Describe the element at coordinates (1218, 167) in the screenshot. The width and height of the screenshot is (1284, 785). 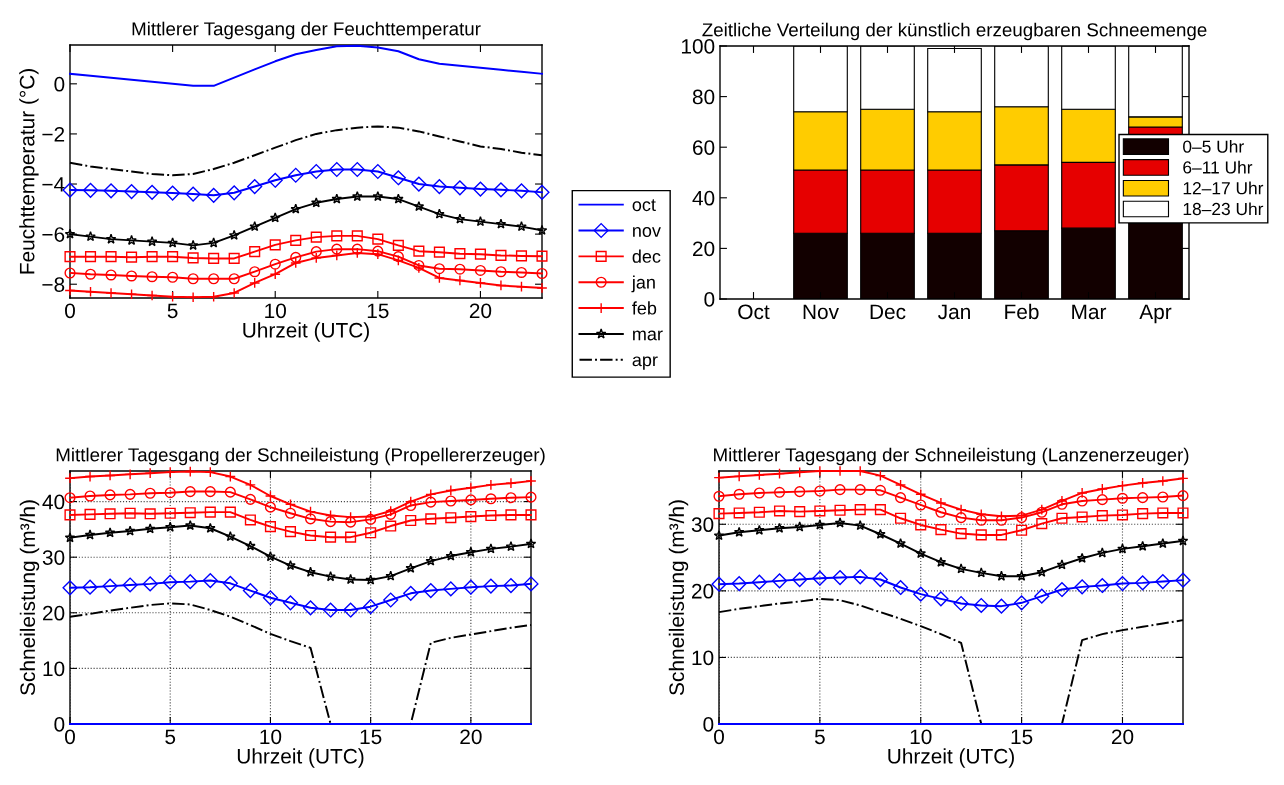
I see `legend-label: 6–11 Uhr` at that location.